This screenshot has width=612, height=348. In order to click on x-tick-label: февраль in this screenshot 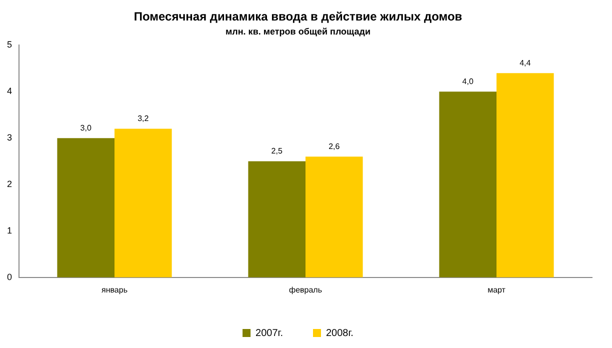, I will do `click(305, 289)`.